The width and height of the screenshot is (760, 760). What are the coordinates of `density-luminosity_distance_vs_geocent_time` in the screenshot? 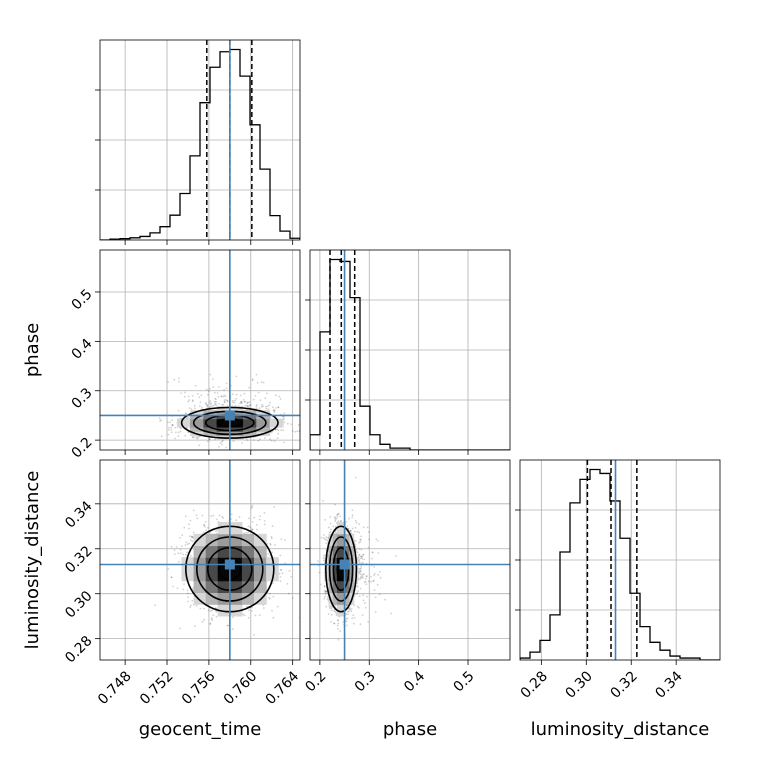 It's located at (200, 560).